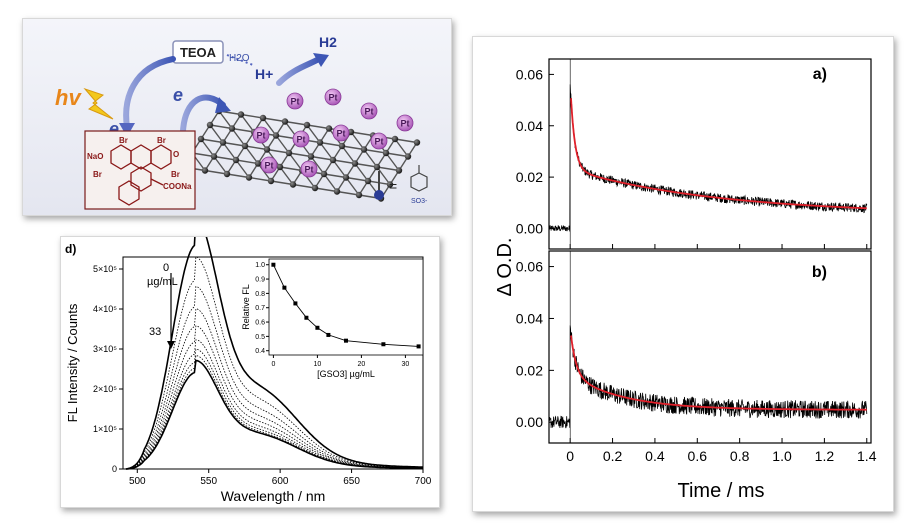 The width and height of the screenshot is (914, 530). What do you see at coordinates (820, 74) in the screenshot?
I see `od-label-a: a)` at bounding box center [820, 74].